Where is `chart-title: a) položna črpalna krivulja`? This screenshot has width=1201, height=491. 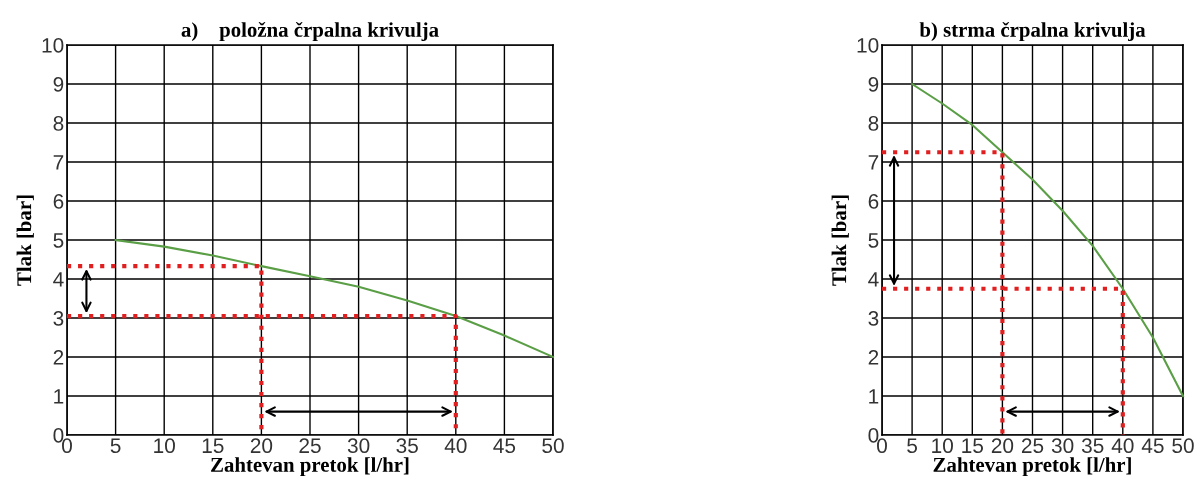 chart-title: a) položna črpalna krivulja is located at coordinates (310, 31).